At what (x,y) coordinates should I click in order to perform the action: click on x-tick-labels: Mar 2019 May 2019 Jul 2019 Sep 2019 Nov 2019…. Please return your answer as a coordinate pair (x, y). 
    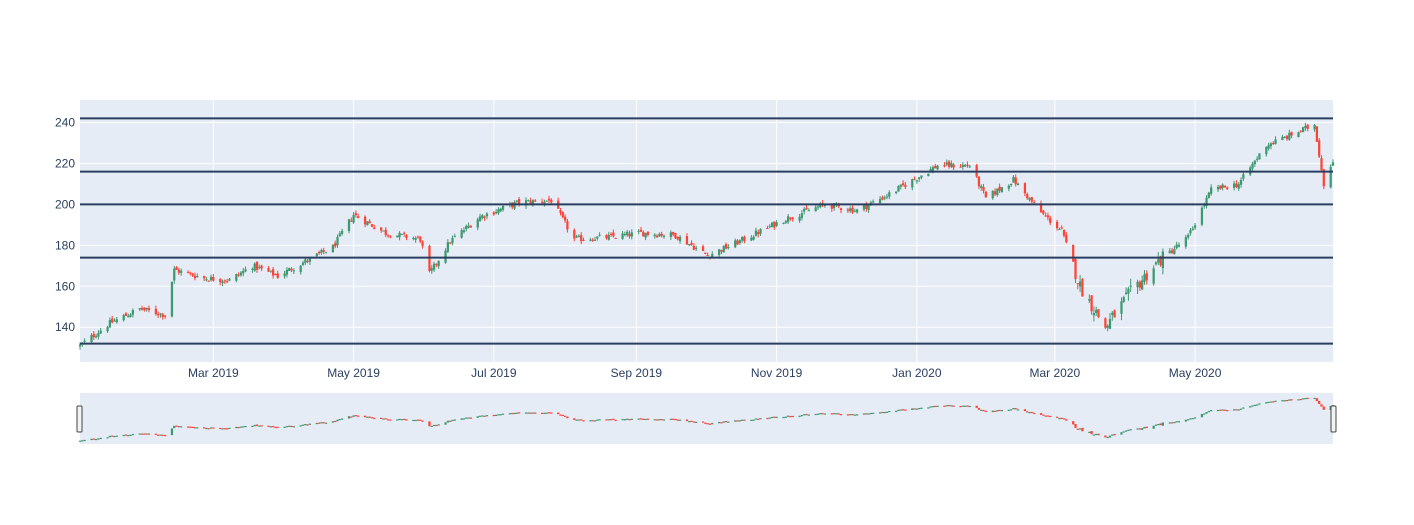
    Looking at the image, I should click on (705, 373).